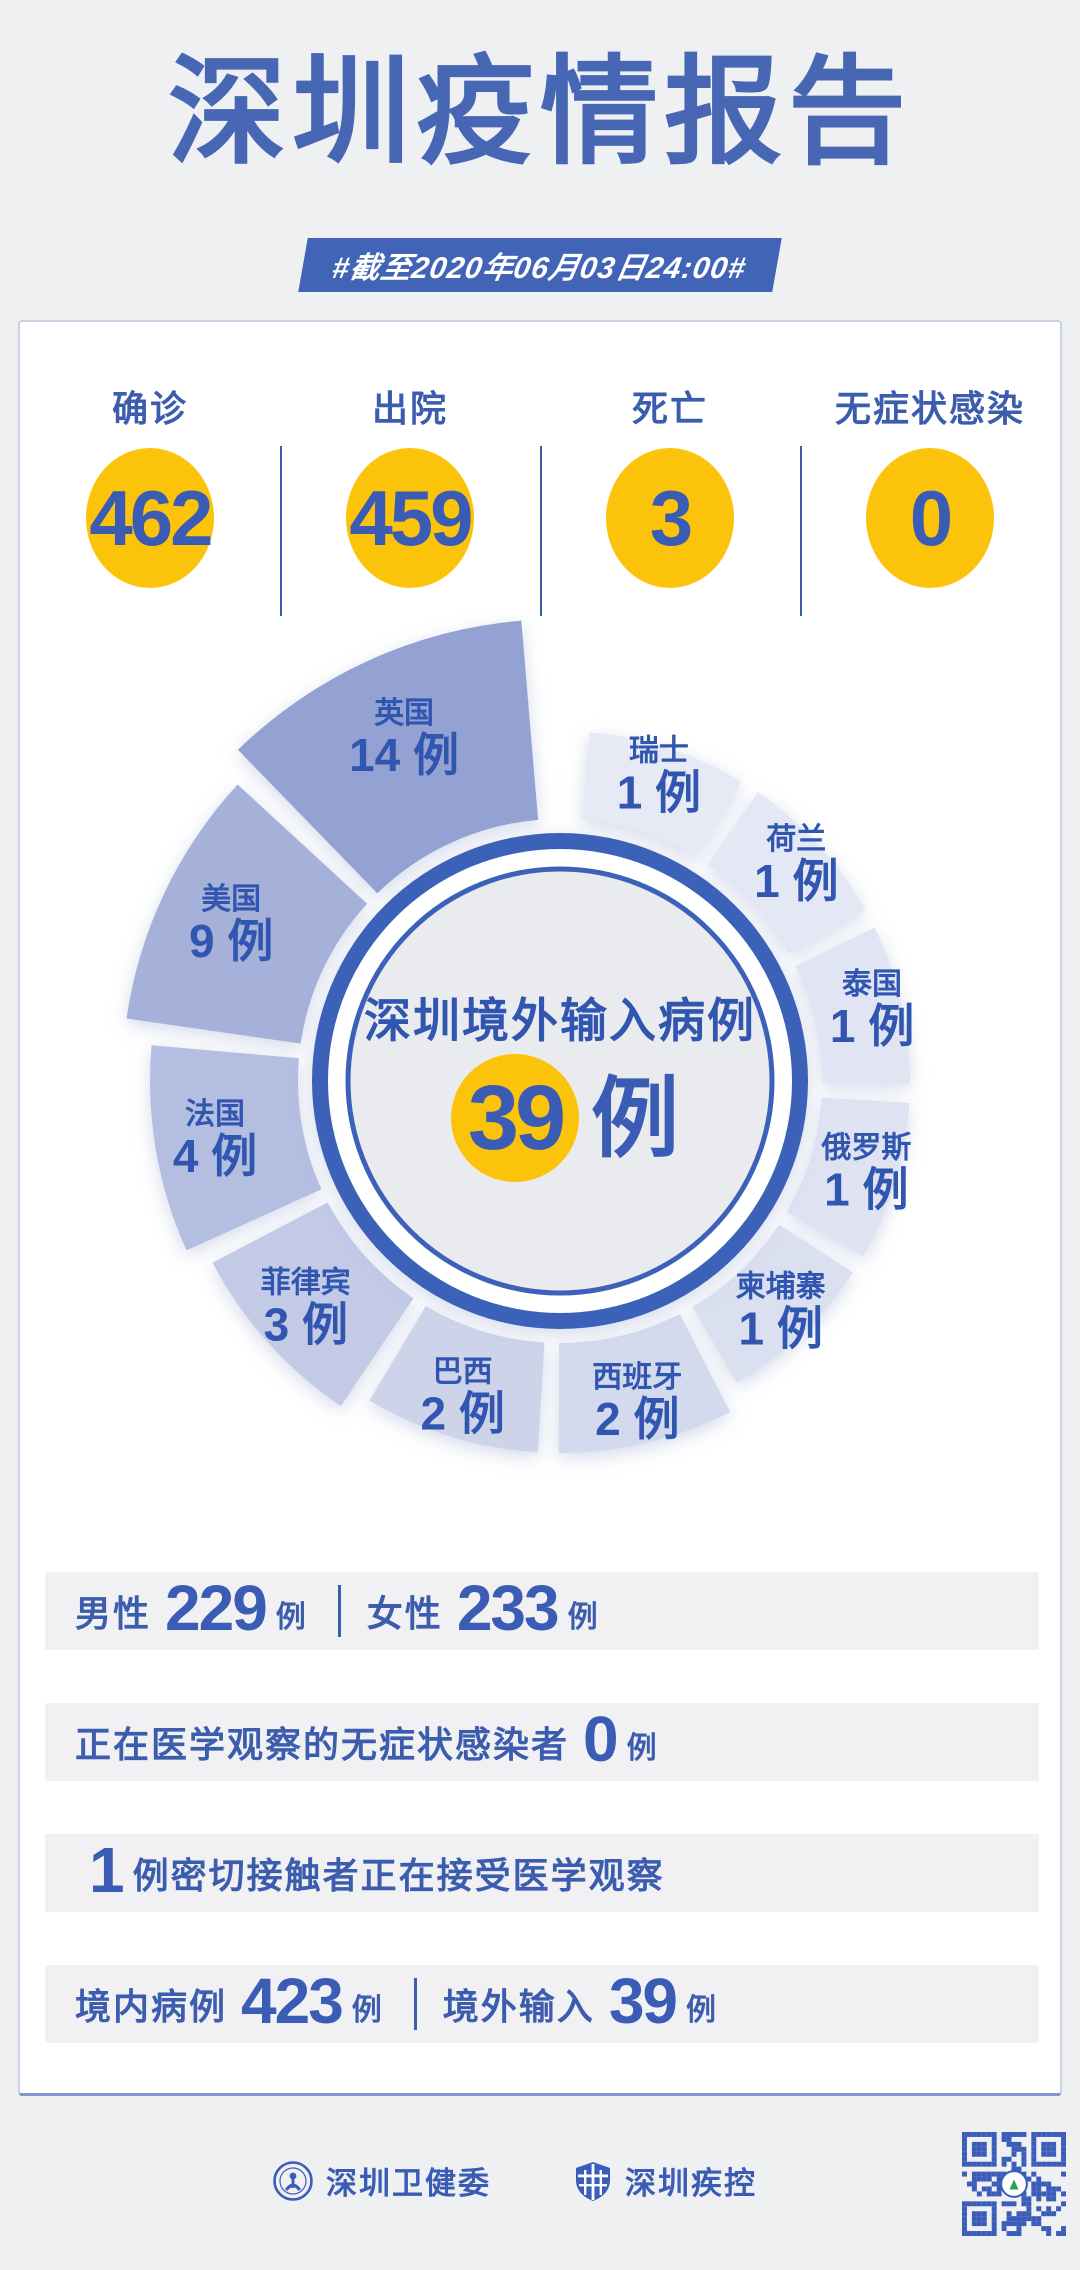 The width and height of the screenshot is (1080, 2270). What do you see at coordinates (691, 2183) in the screenshot?
I see `org-name: 深圳疾控` at bounding box center [691, 2183].